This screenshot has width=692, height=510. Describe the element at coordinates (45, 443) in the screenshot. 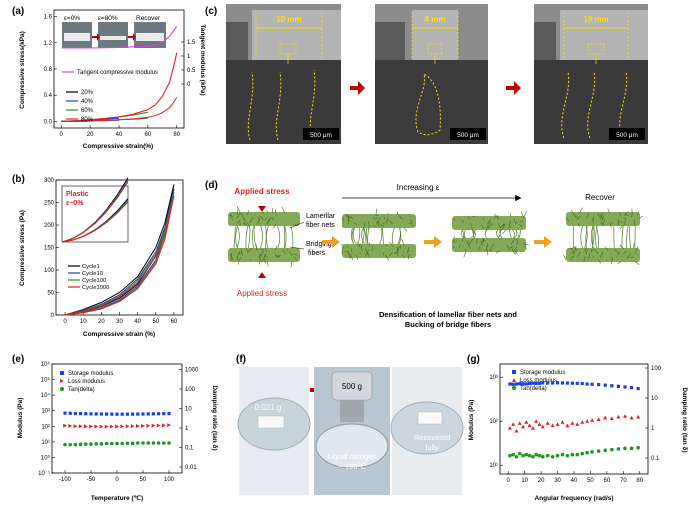

I see `e-ytick-label: 10¹` at that location.